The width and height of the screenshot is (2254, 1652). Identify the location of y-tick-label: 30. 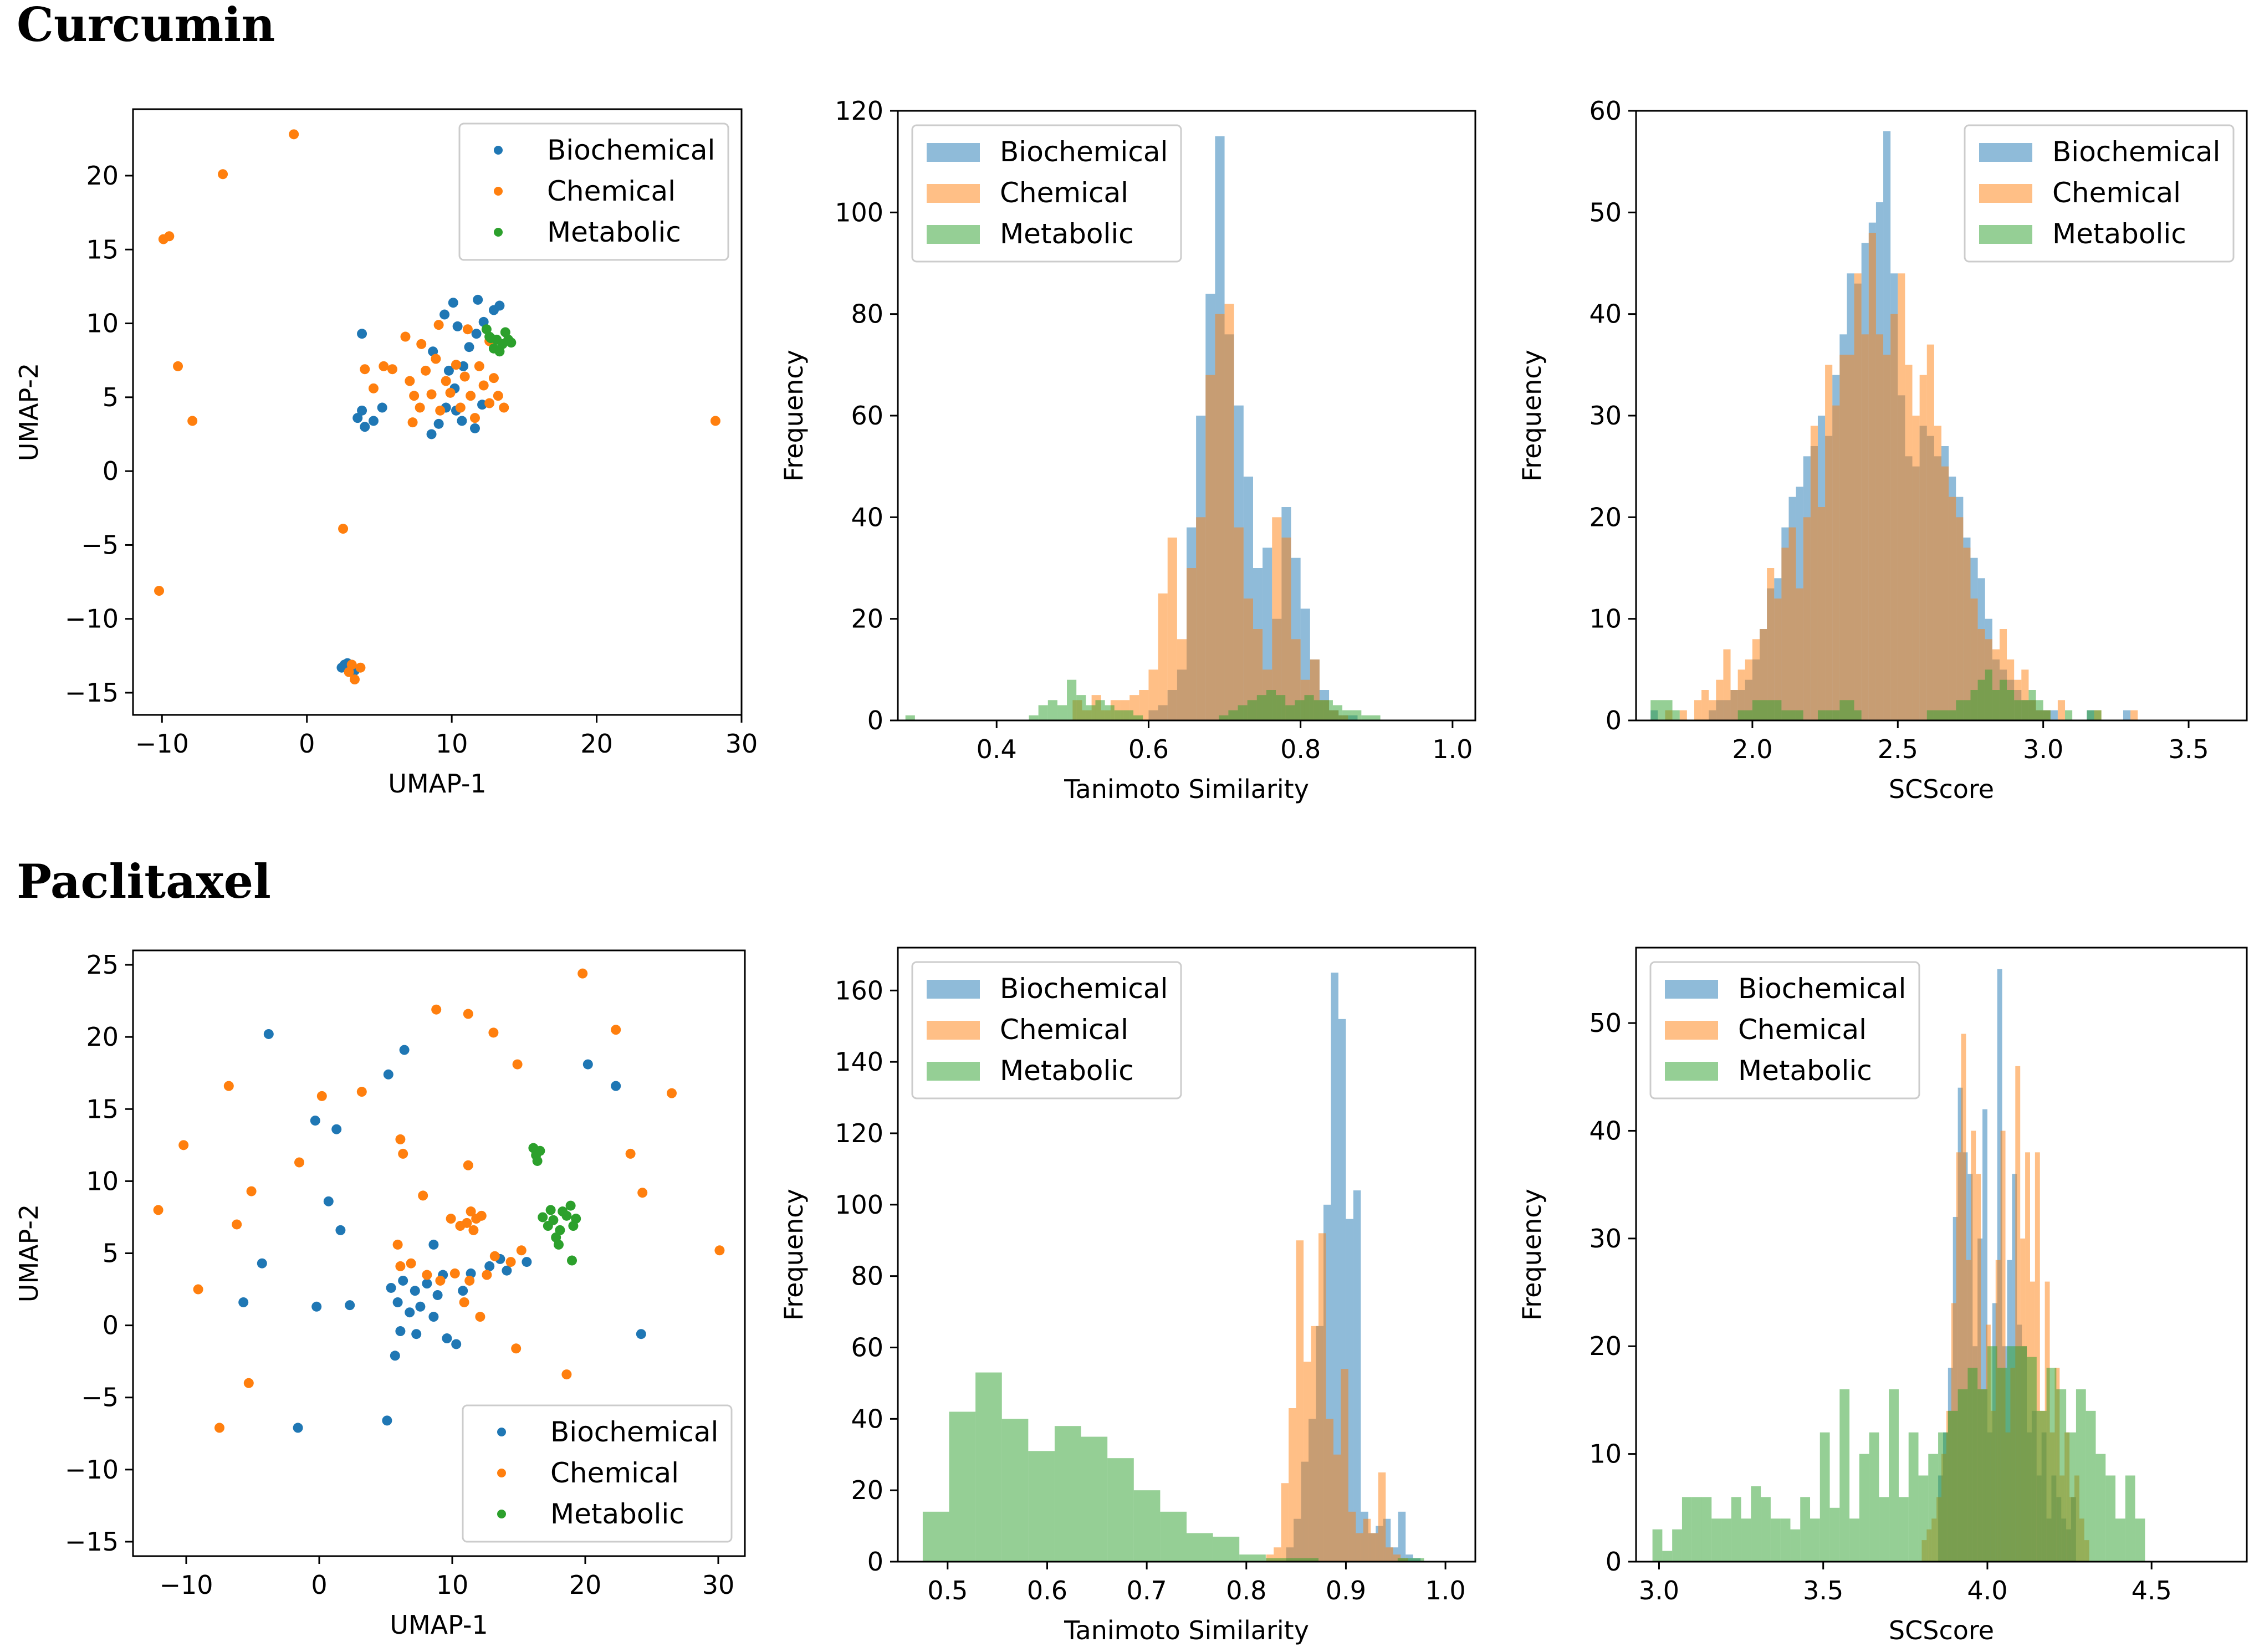
(1605, 416).